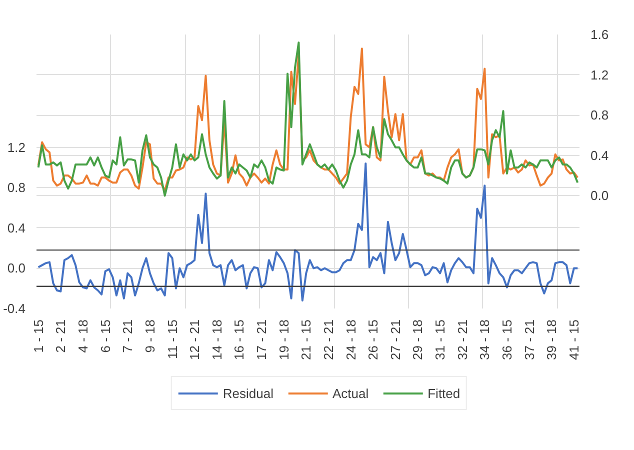 The image size is (634, 450). What do you see at coordinates (82, 336) in the screenshot?
I see `x-tick-label: 4 - 18` at bounding box center [82, 336].